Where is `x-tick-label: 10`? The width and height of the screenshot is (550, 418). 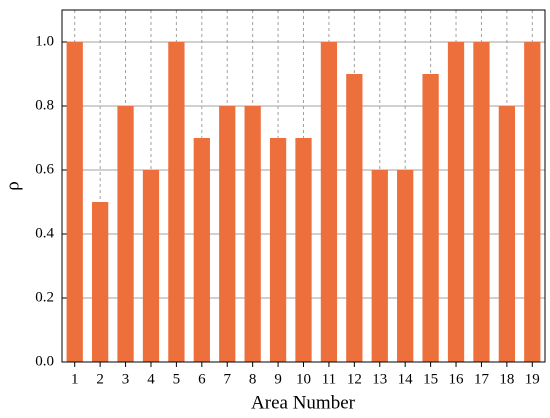
x-tick-label: 10 is located at coordinates (303, 379).